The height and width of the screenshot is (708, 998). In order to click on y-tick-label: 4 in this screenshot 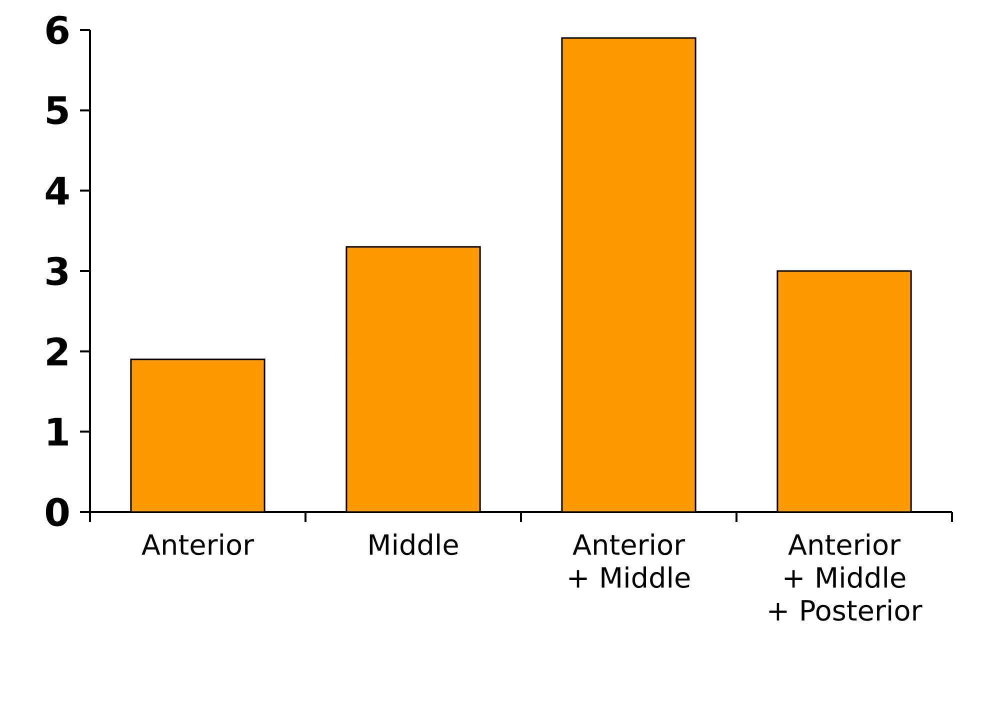, I will do `click(57, 190)`.